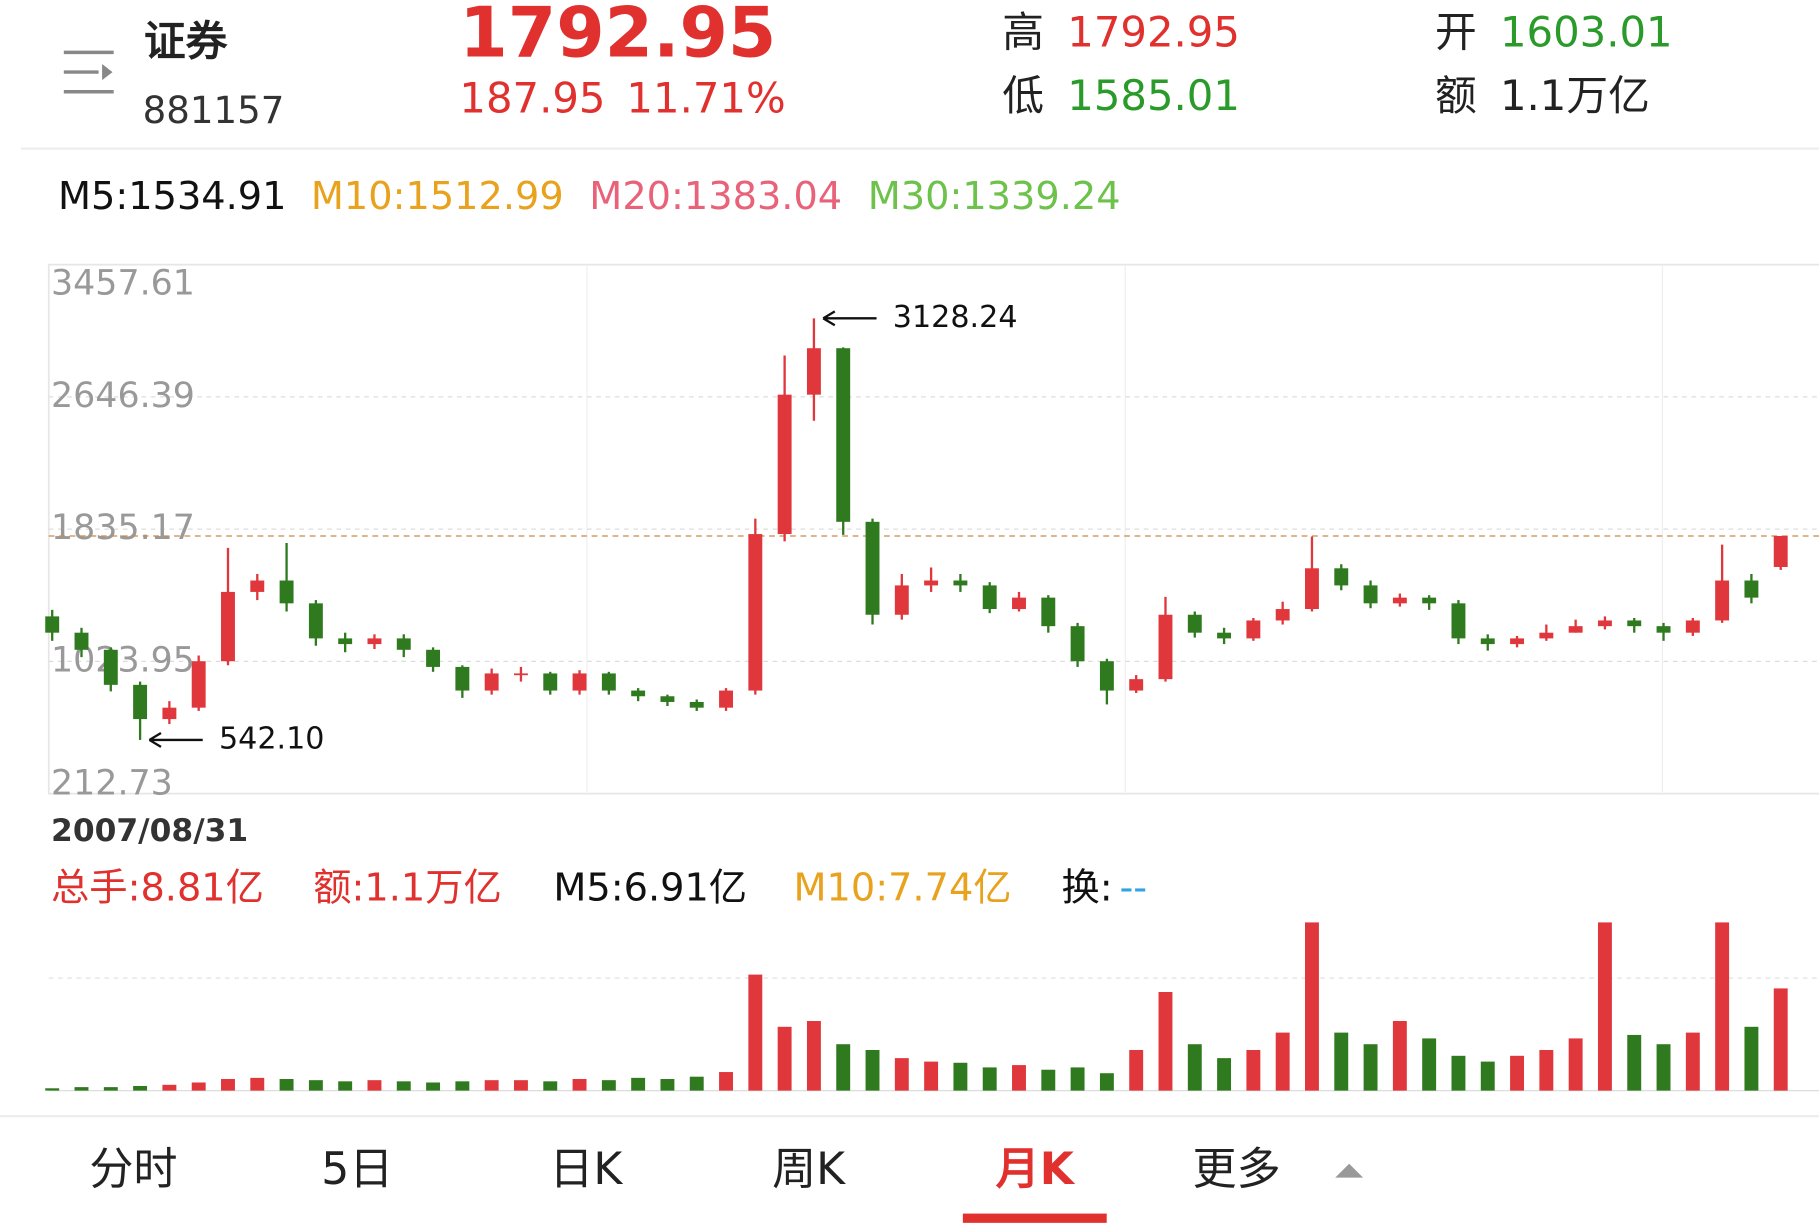  What do you see at coordinates (586, 1169) in the screenshot?
I see `tab: 日K` at bounding box center [586, 1169].